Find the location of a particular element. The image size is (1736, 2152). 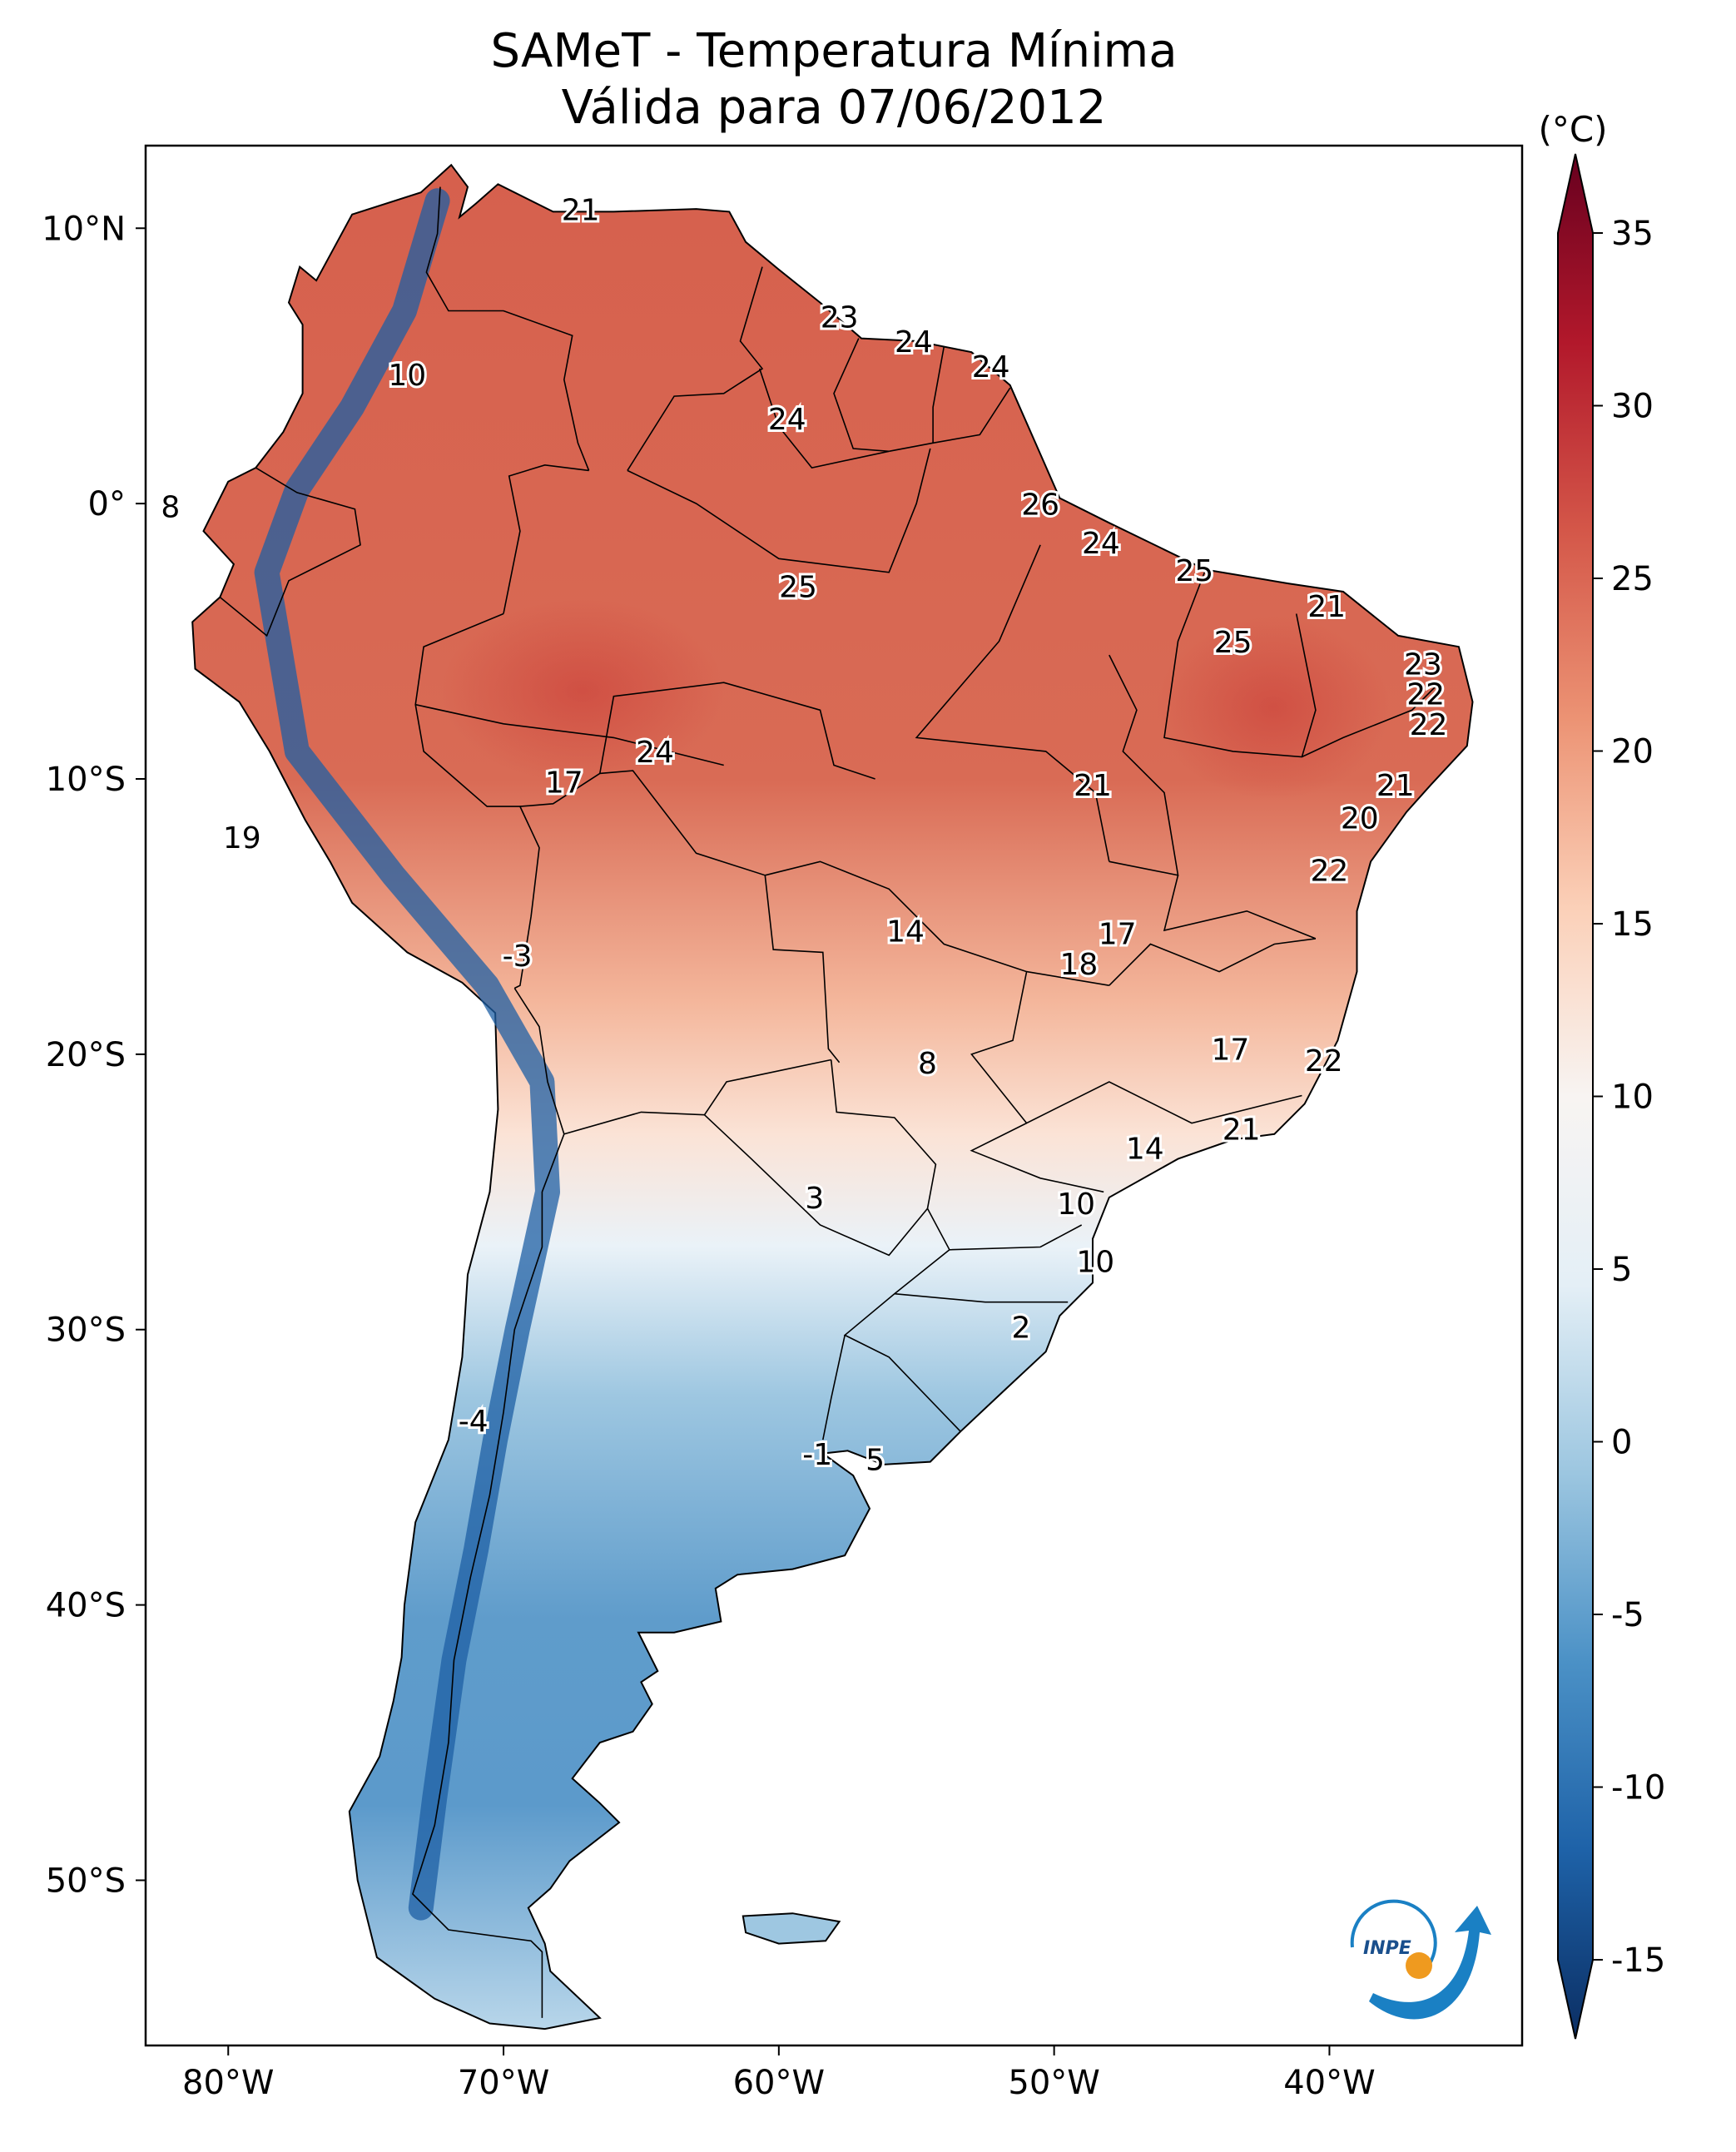

station-value-label: 26 is located at coordinates (1040, 505).